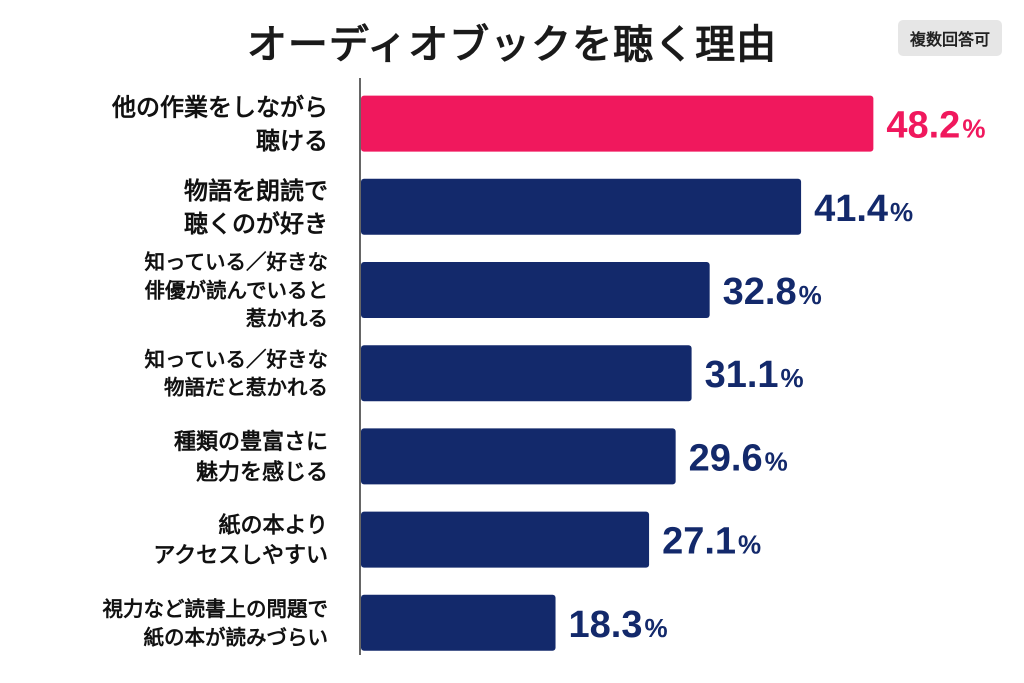 The height and width of the screenshot is (683, 1024). Describe the element at coordinates (236, 290) in the screenshot. I see `category-label: 知っている／好きな俳優が読んでいると惹かれる` at that location.